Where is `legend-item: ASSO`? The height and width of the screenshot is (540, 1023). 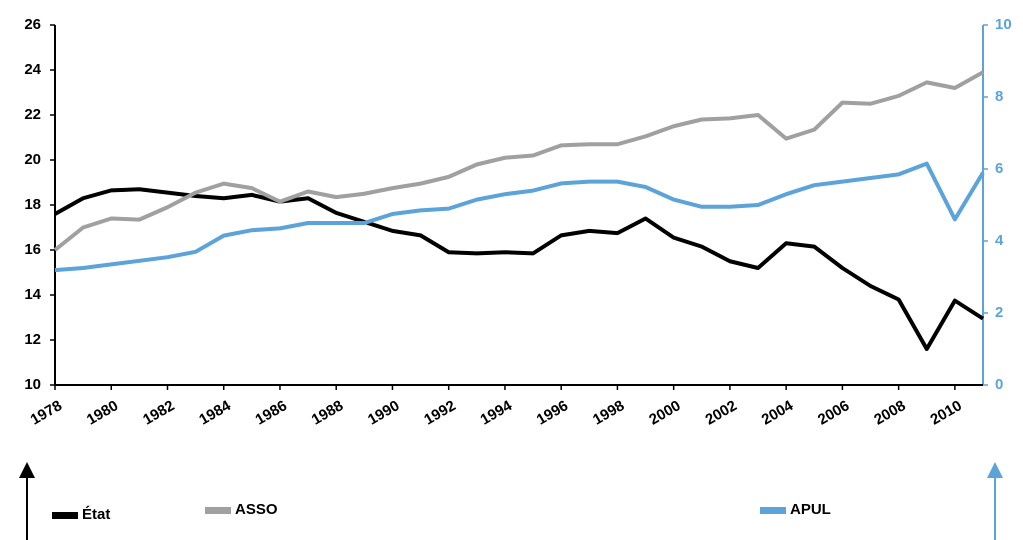
legend-item: ASSO is located at coordinates (241, 509).